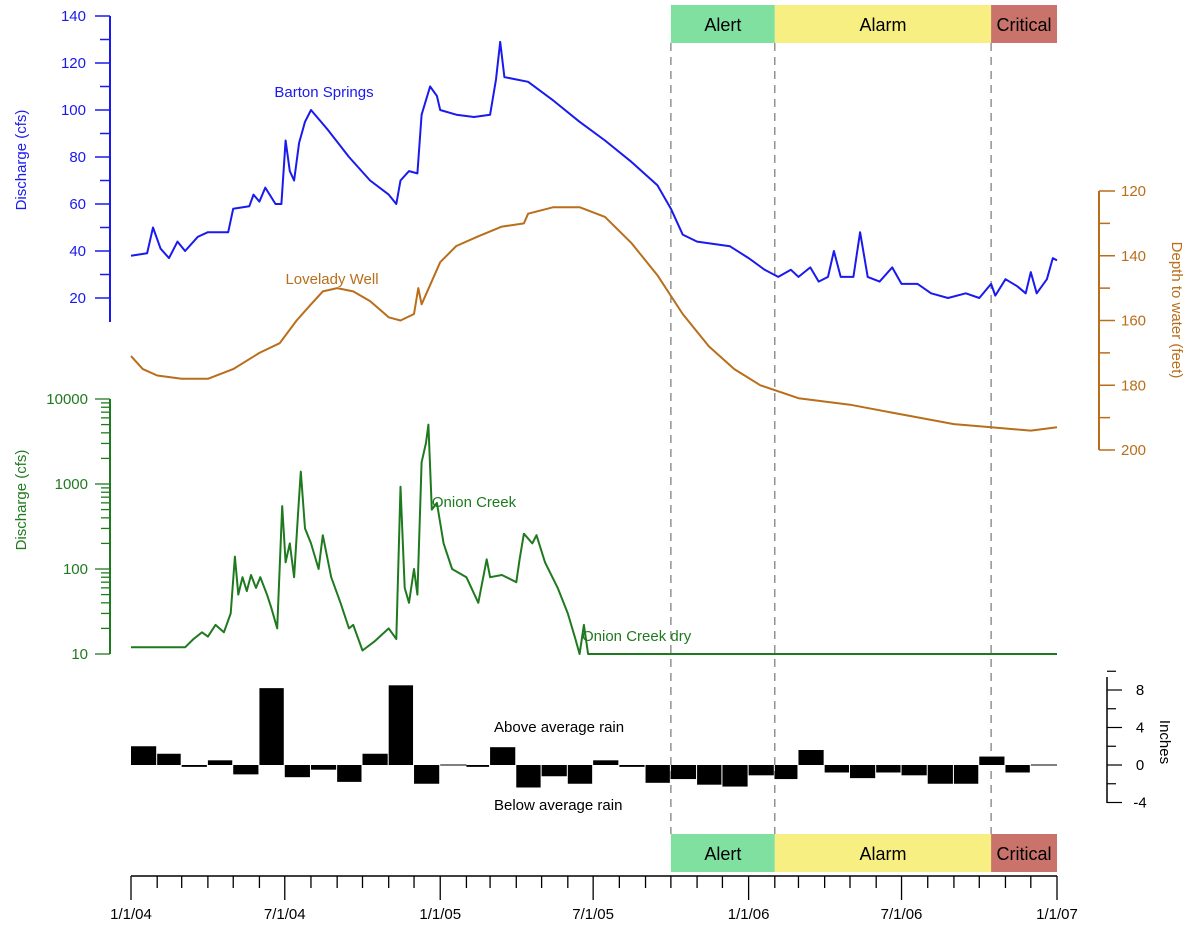  I want to click on stage-band-critical-bottom, so click(1024, 853).